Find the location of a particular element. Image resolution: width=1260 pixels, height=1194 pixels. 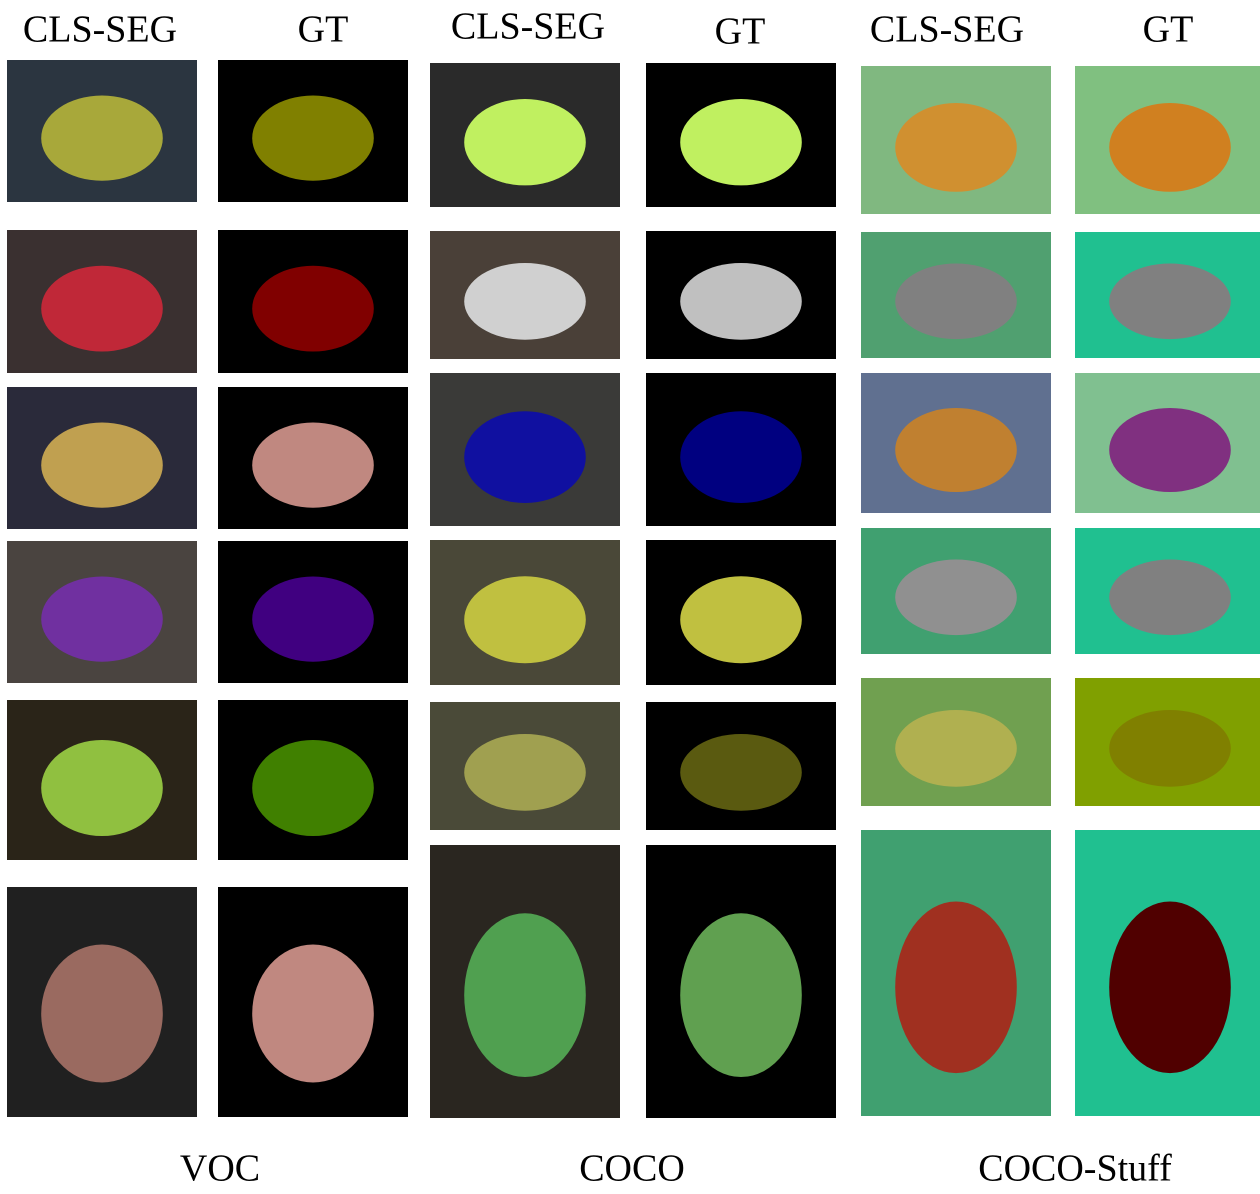

group-label: VOC is located at coordinates (220, 1169).